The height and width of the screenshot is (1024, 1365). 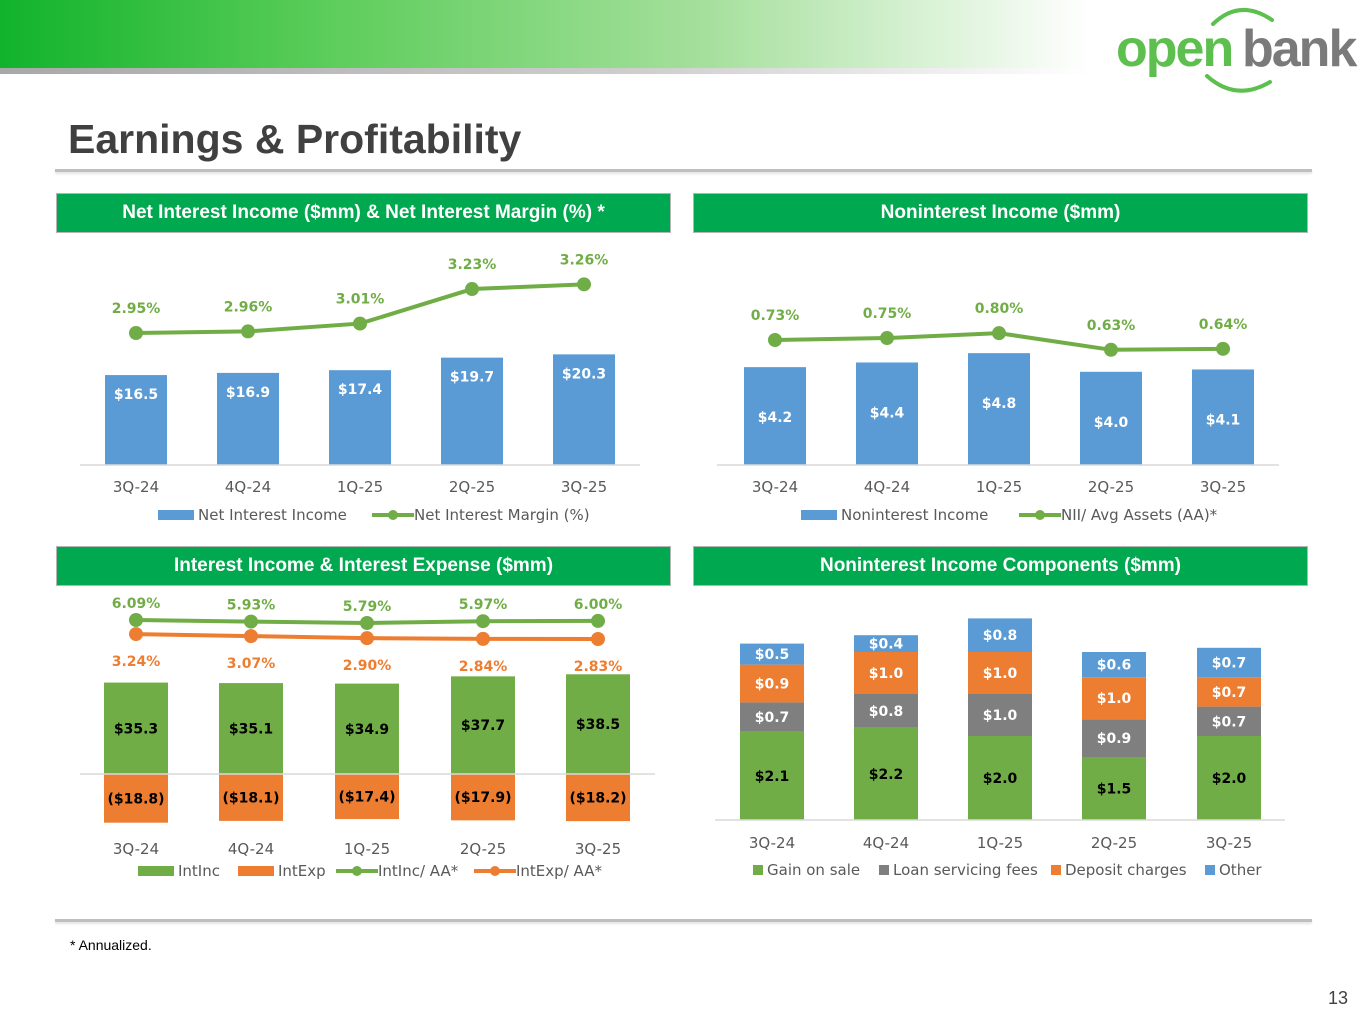 What do you see at coordinates (1299, 49) in the screenshot?
I see `logo-text-bank: bank` at bounding box center [1299, 49].